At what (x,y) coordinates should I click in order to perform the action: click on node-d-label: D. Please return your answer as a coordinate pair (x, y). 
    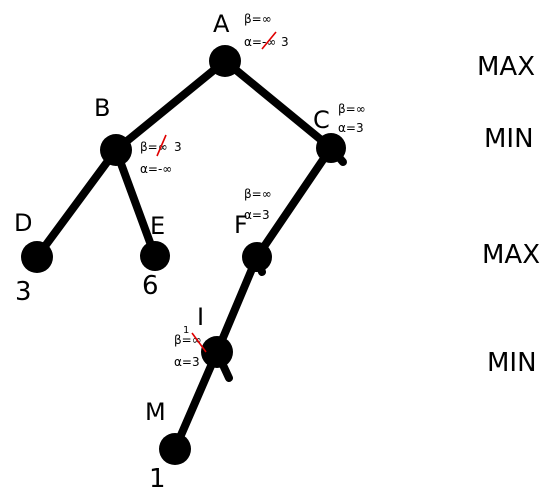
    Looking at the image, I should click on (23, 223).